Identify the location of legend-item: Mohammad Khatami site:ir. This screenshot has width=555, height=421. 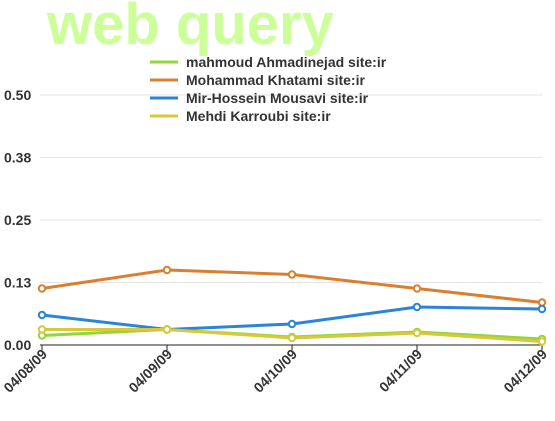
(257, 80).